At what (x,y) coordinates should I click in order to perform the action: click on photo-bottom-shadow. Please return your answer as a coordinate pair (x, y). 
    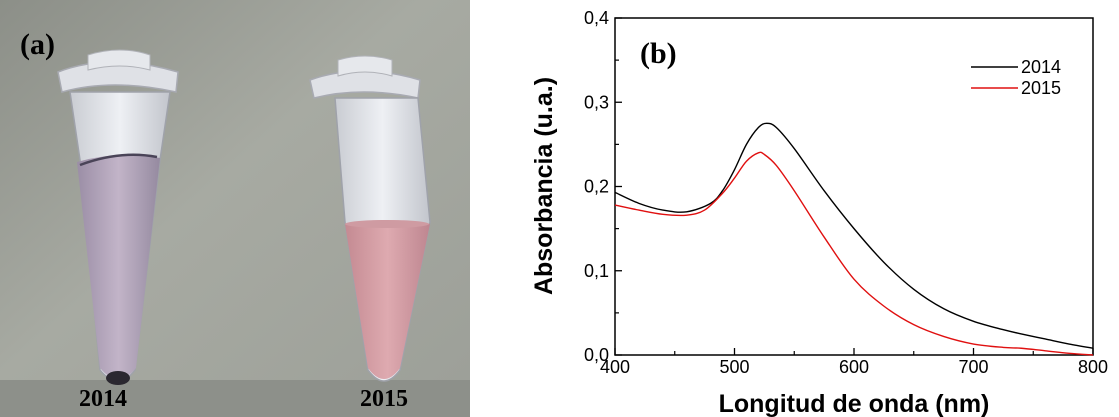
    Looking at the image, I should click on (235, 398).